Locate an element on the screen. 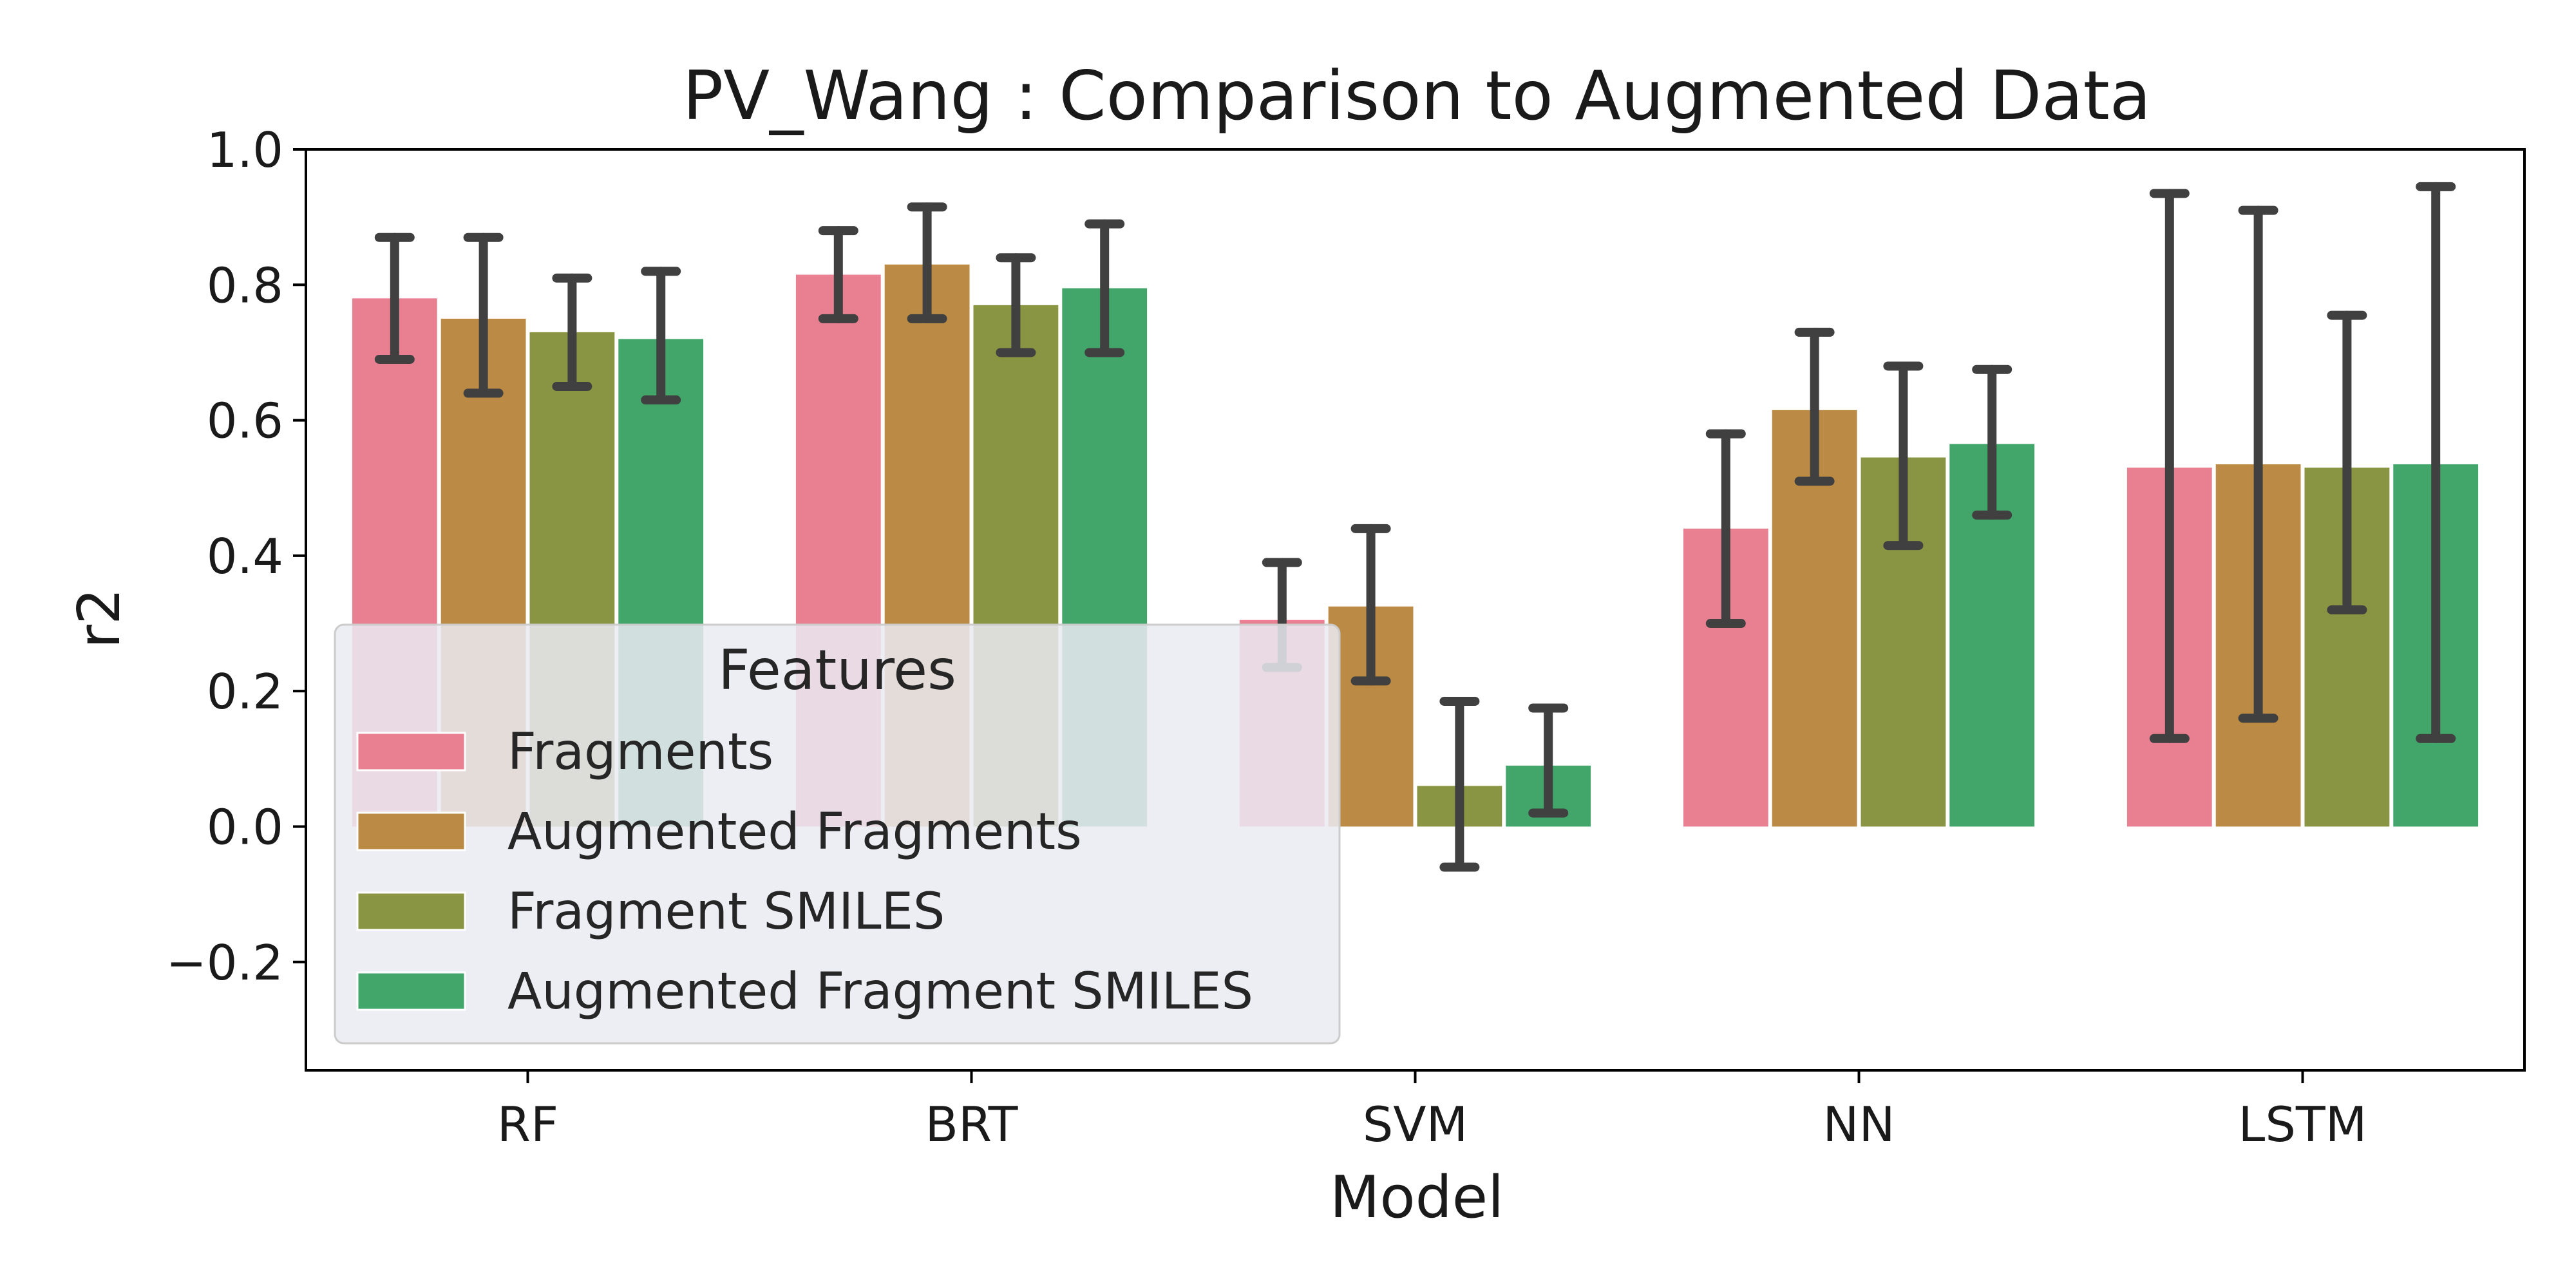  legend-label: Augmented Fragments is located at coordinates (794, 832).